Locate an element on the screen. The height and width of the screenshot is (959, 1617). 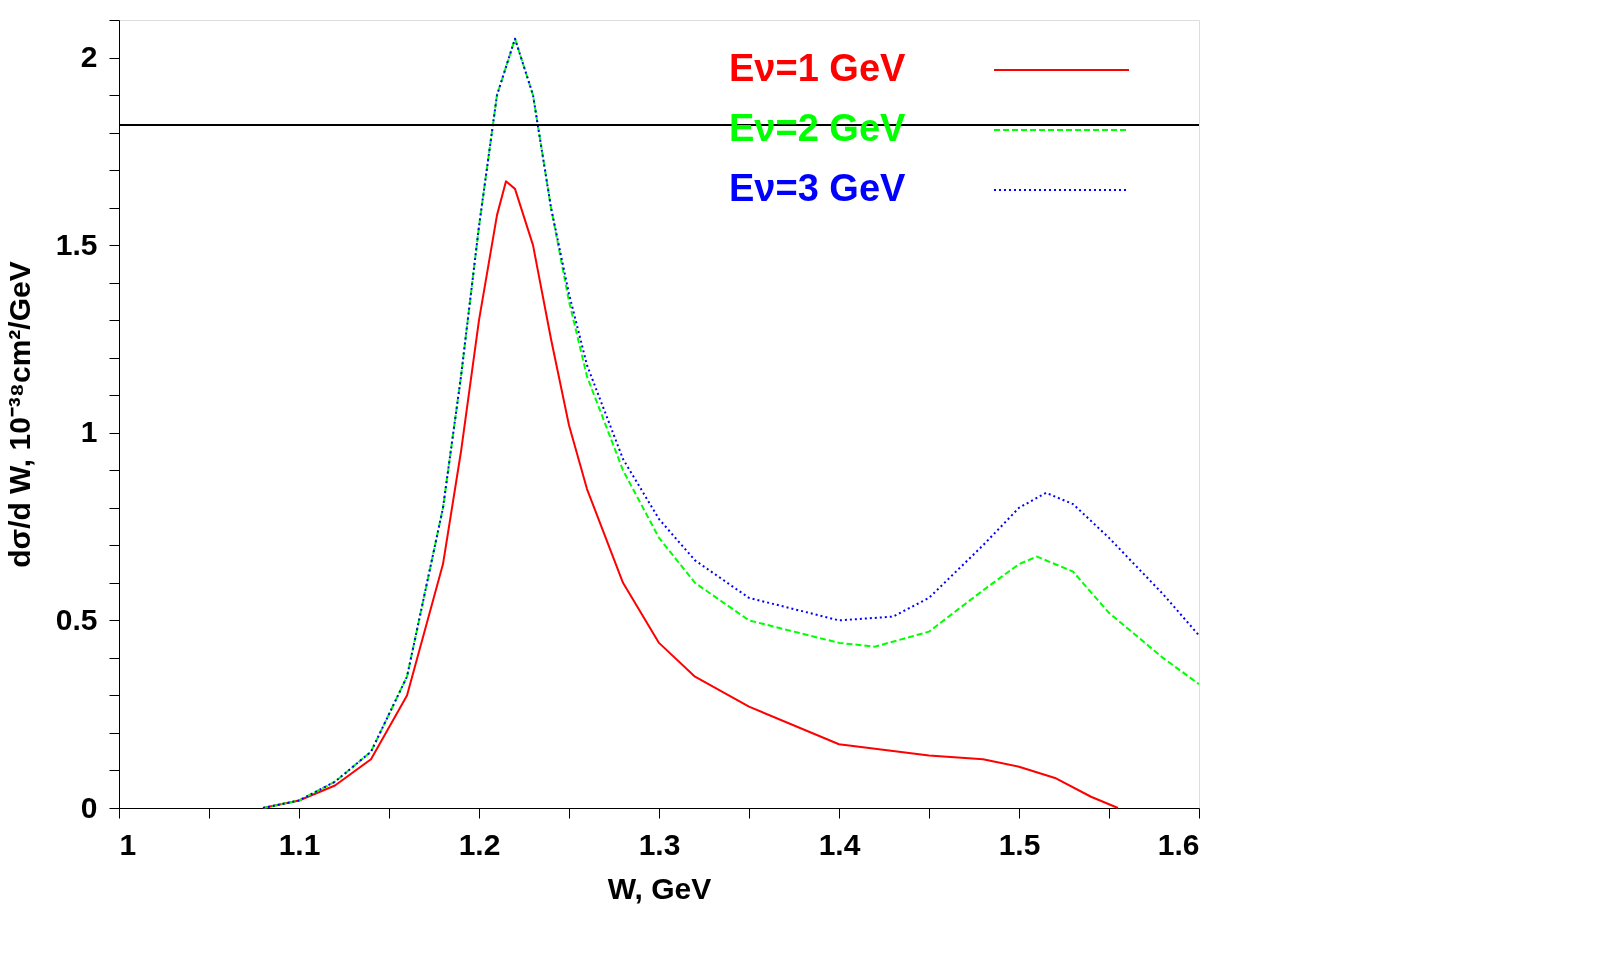
x-tick-label: 1.2 is located at coordinates (479, 844).